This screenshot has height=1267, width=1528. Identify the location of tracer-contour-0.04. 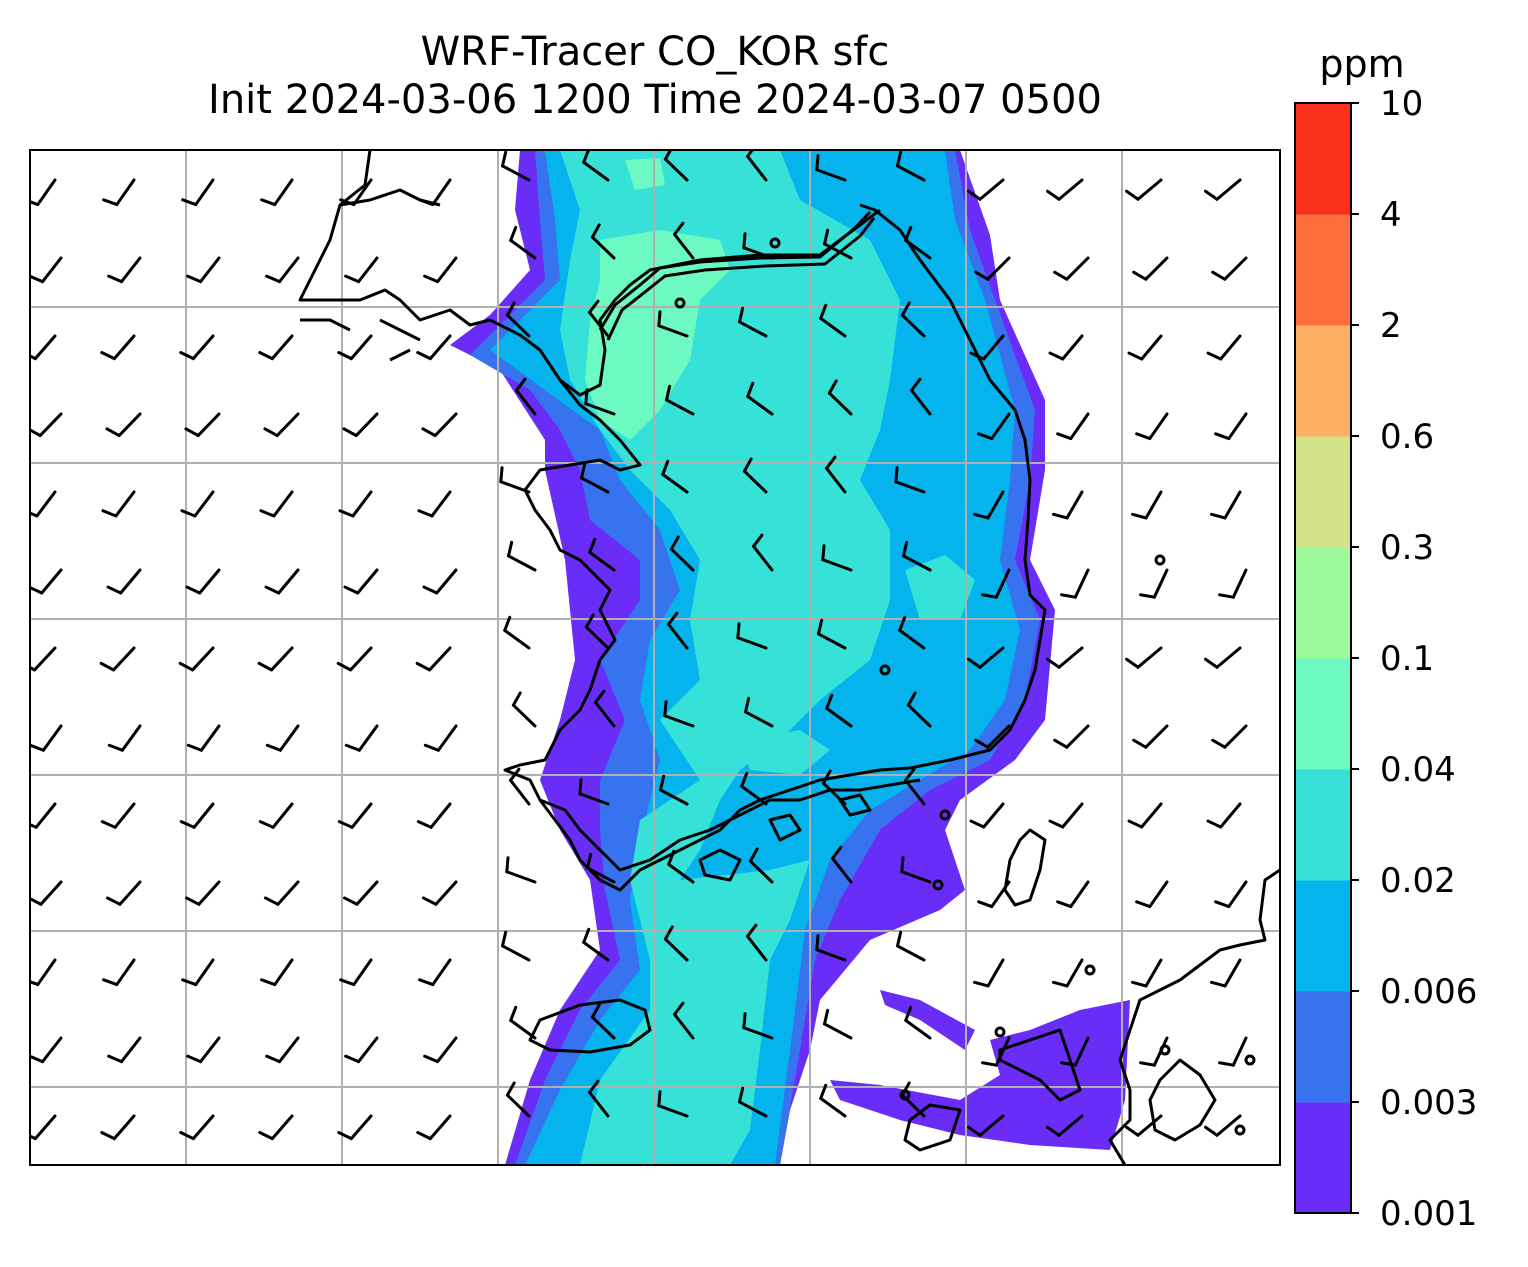
(657, 335).